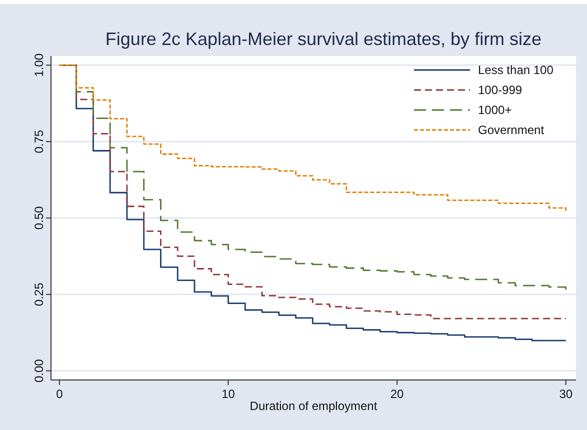 The image size is (587, 430). Describe the element at coordinates (516, 70) in the screenshot. I see `legend-label: Less than 100` at that location.